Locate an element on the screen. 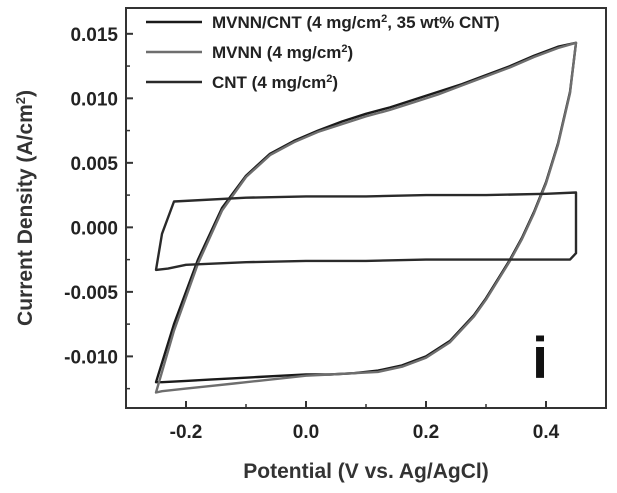 Image resolution: width=617 pixels, height=493 pixels. y-axis-title: Current Density (A/cm2) is located at coordinates (25, 208).